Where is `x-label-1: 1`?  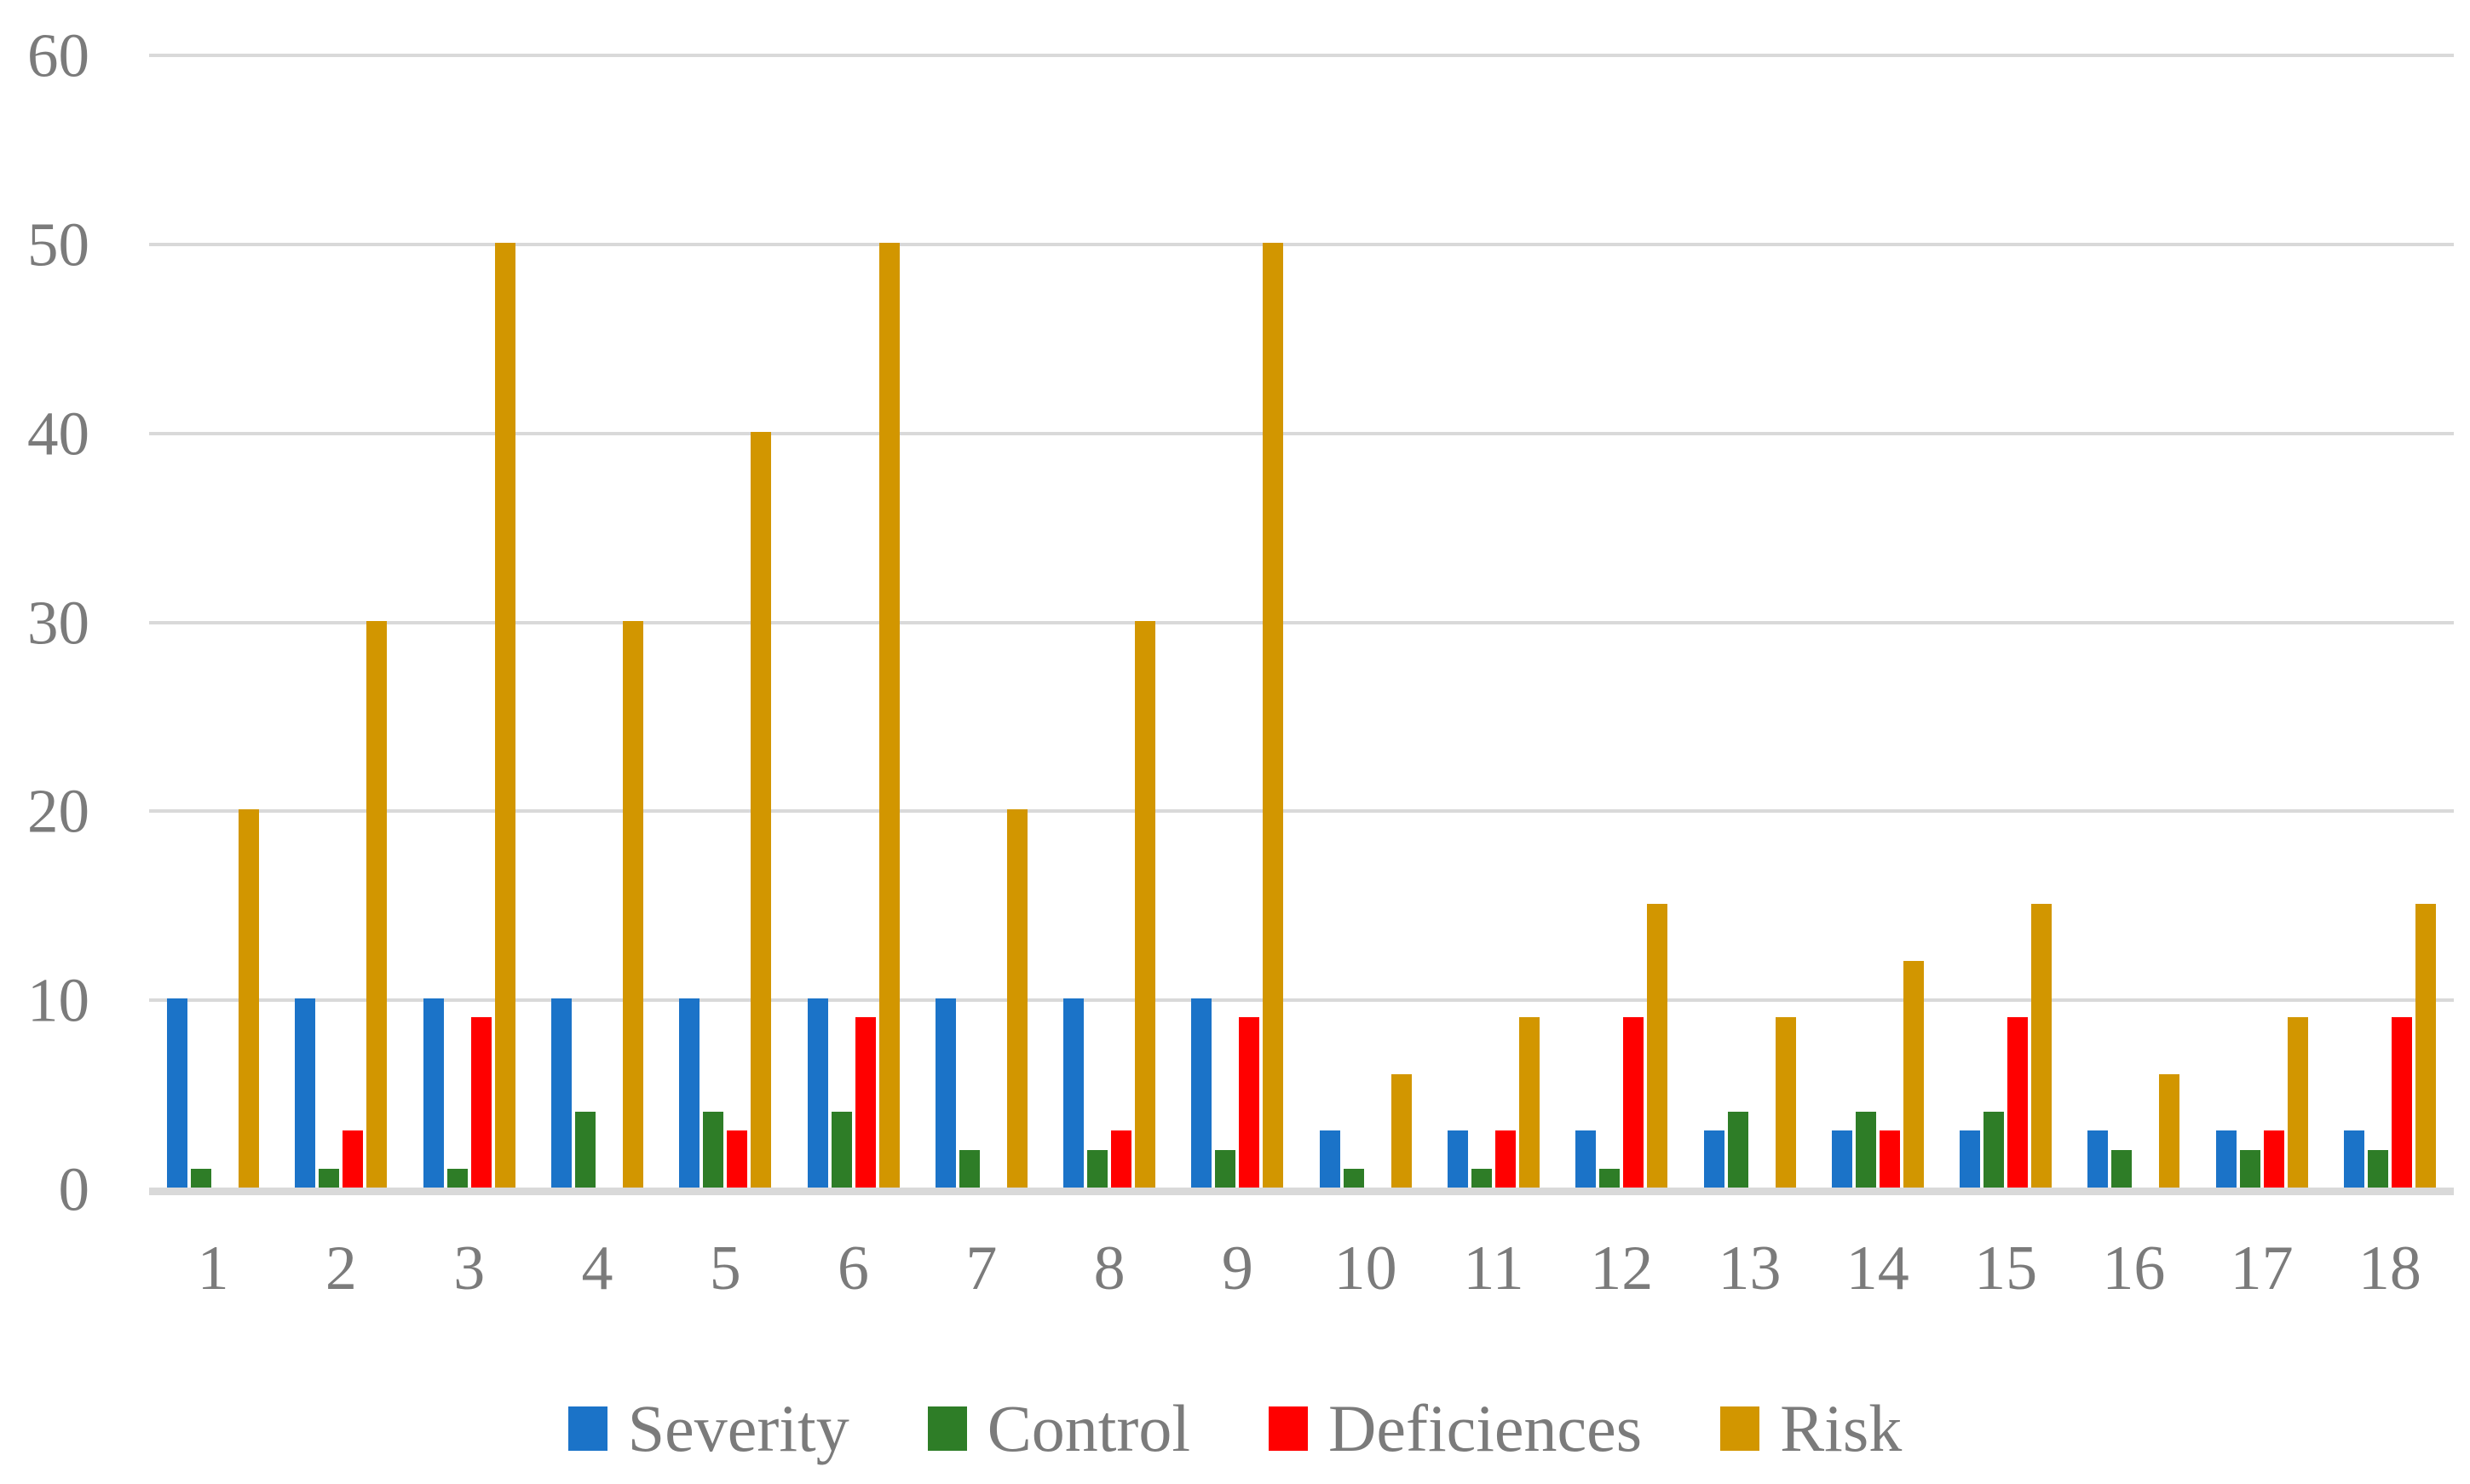 x-label-1: 1 is located at coordinates (213, 1268).